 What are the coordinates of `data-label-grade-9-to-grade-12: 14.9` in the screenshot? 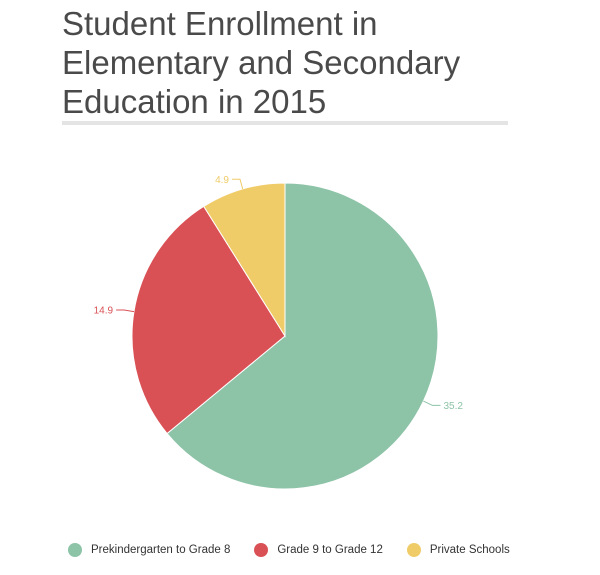 It's located at (104, 311).